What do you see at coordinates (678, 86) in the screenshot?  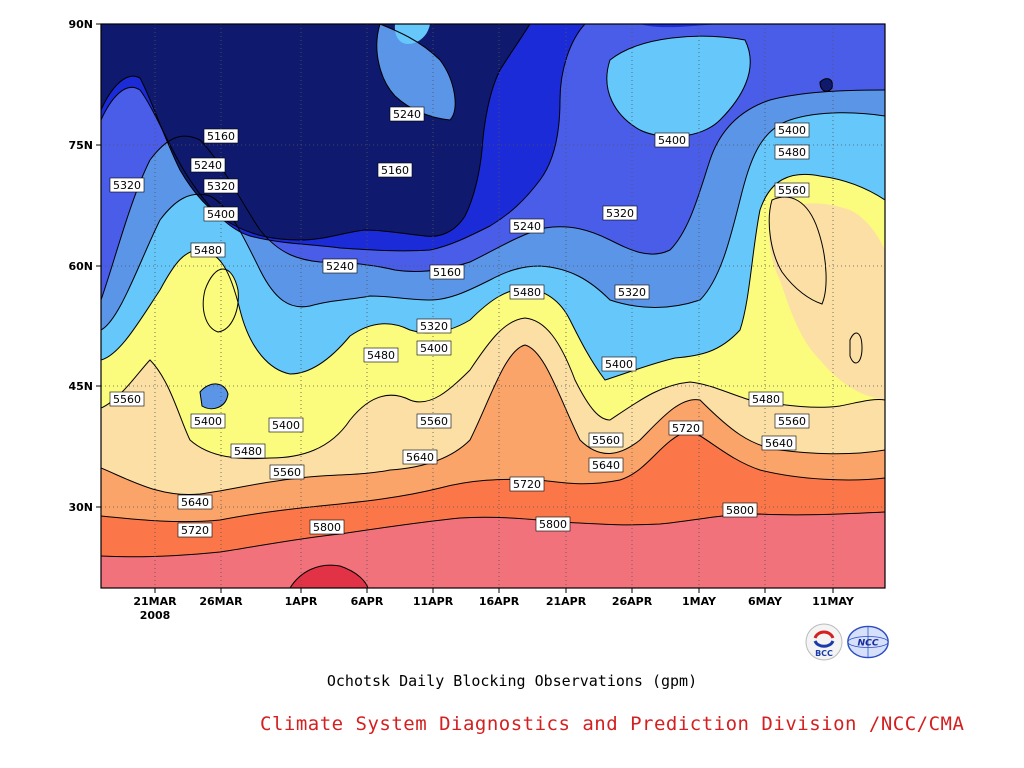 I see `fill-island-north-light` at bounding box center [678, 86].